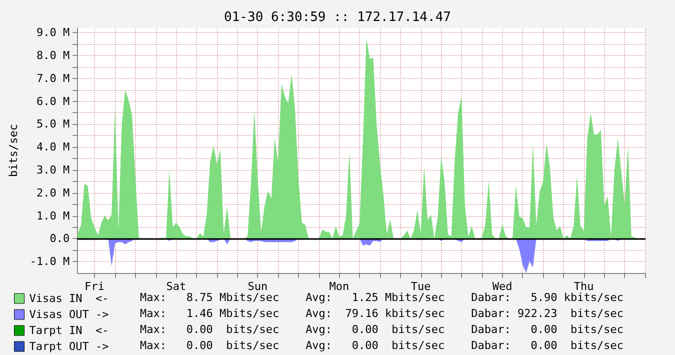  I want to click on x-tick-label: Wed, so click(502, 286).